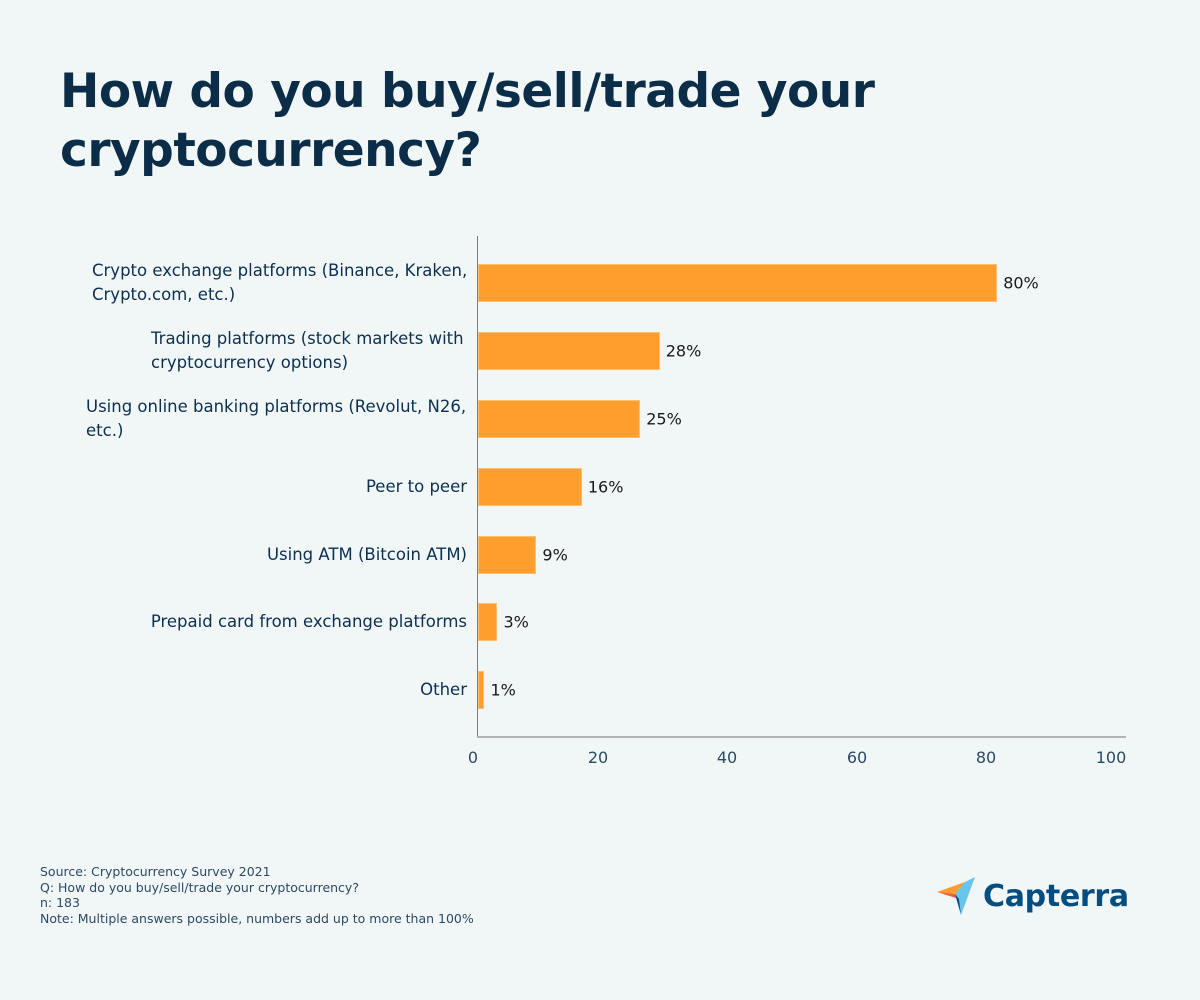  What do you see at coordinates (683, 351) in the screenshot?
I see `value-label: 28%` at bounding box center [683, 351].